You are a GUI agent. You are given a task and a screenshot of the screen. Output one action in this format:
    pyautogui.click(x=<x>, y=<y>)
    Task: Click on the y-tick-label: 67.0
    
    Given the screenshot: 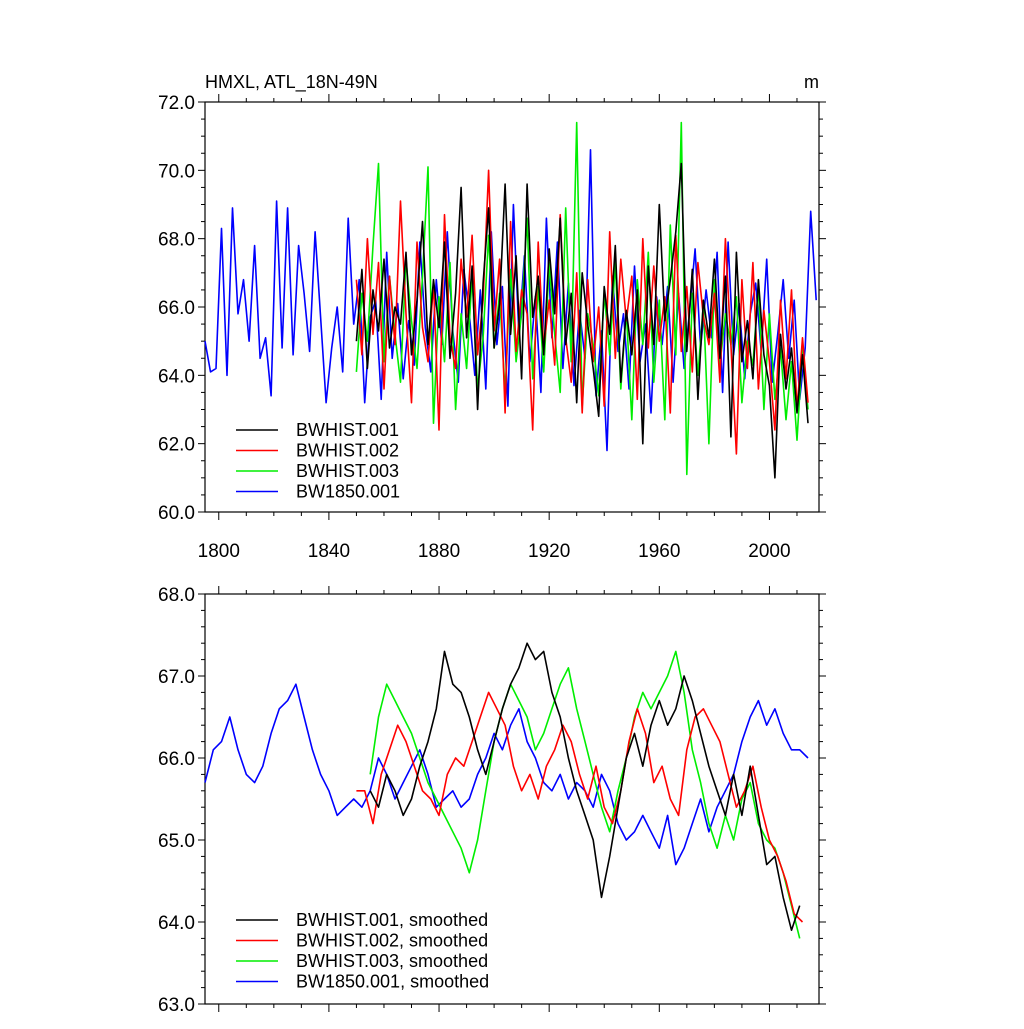 What is the action you would take?
    pyautogui.click(x=176, y=677)
    